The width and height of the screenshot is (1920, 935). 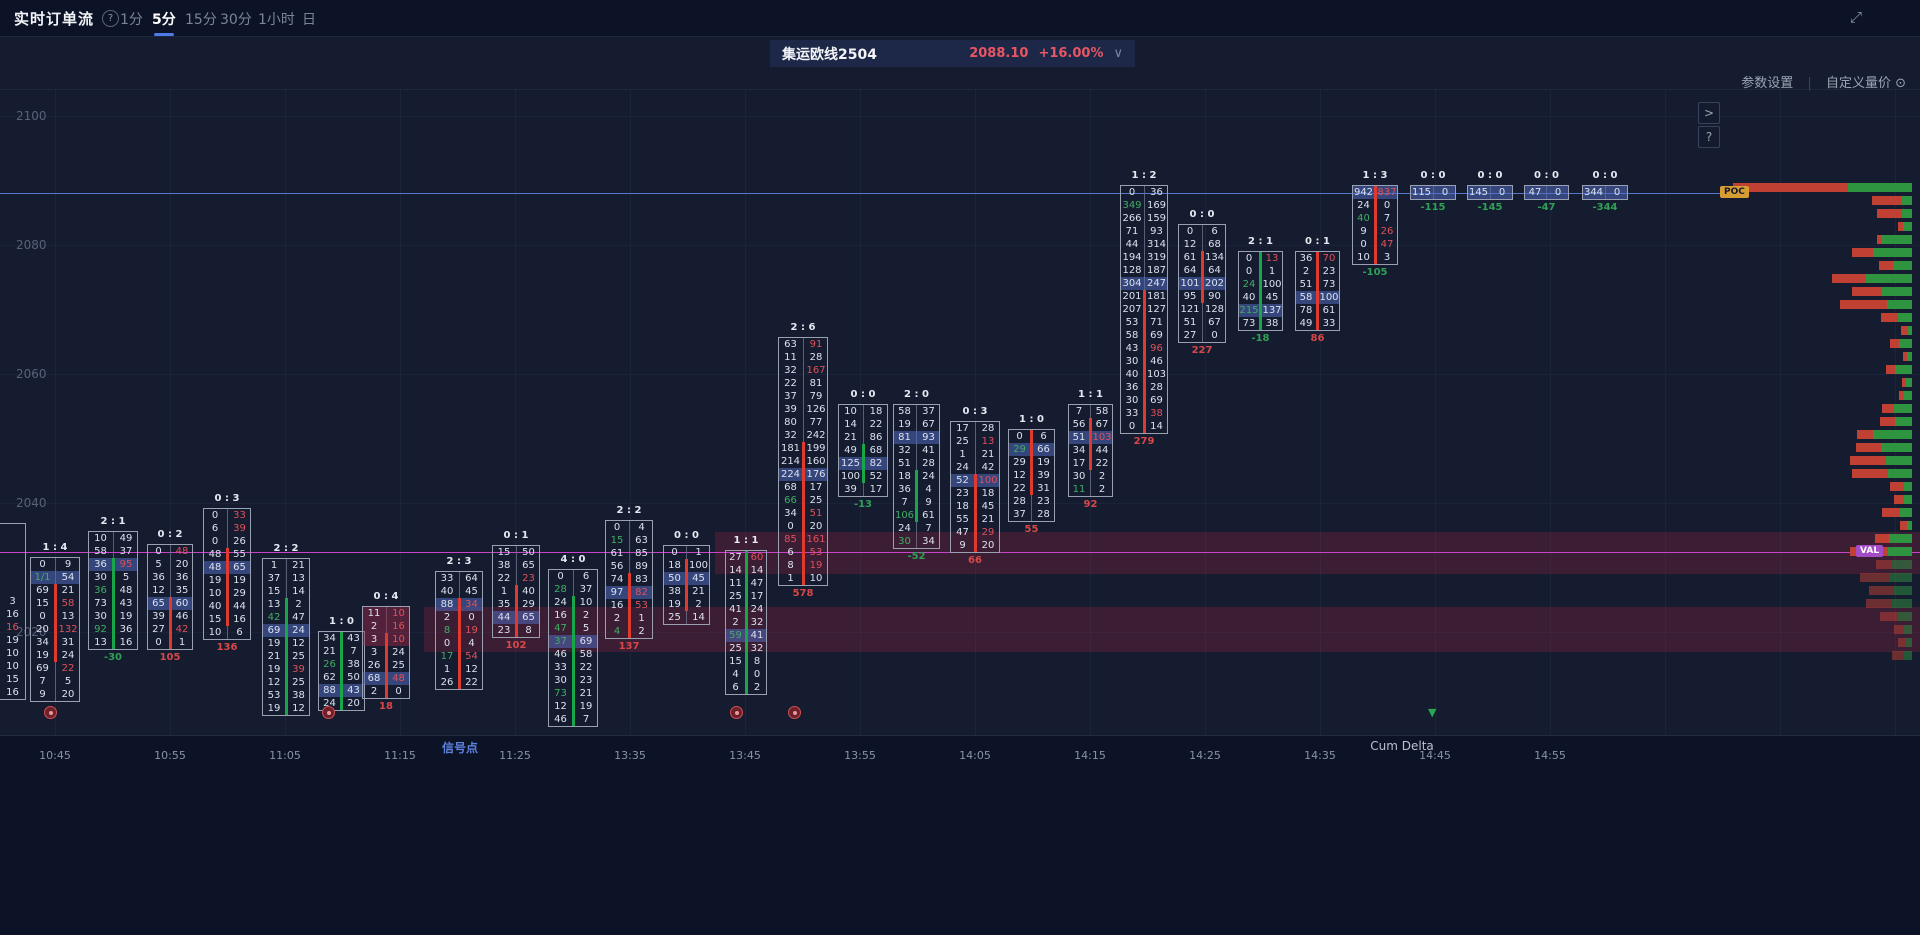 I want to click on cum-delta-label: Cum Delta, so click(x=1402, y=746).